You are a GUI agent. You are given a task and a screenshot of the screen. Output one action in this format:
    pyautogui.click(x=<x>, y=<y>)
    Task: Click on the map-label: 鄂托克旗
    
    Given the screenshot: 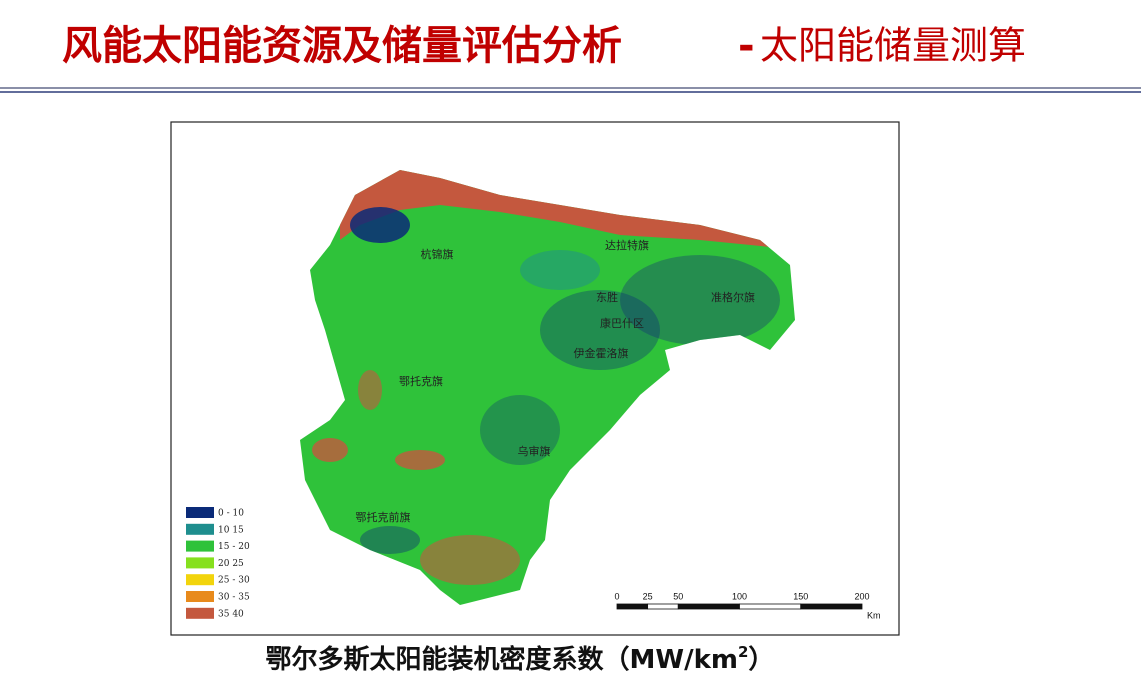 What is the action you would take?
    pyautogui.click(x=421, y=381)
    